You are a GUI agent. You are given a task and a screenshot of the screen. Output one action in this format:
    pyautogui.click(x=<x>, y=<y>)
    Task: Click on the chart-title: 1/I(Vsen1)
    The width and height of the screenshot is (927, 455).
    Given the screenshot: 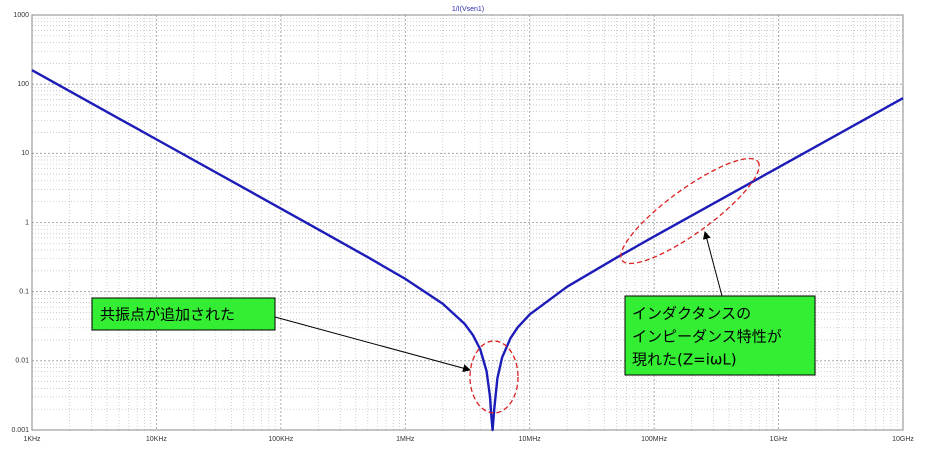 What is the action you would take?
    pyautogui.click(x=468, y=9)
    